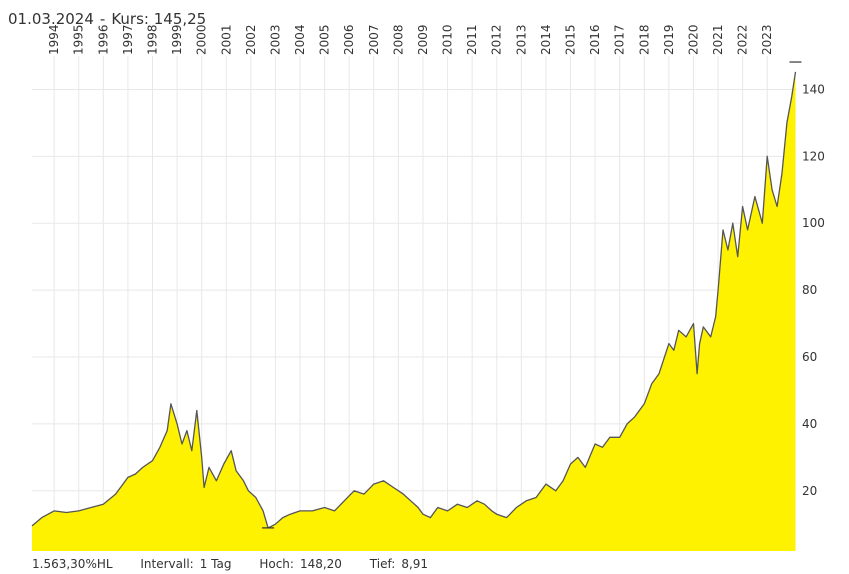  Describe the element at coordinates (595, 39) in the screenshot. I see `x-tick-label-2016: 2016` at that location.